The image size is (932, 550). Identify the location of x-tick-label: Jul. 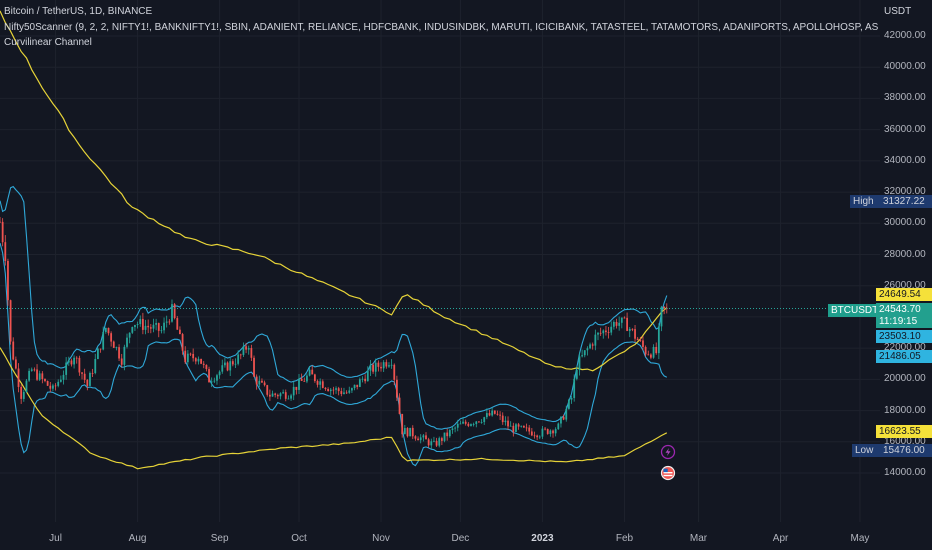
(55, 538).